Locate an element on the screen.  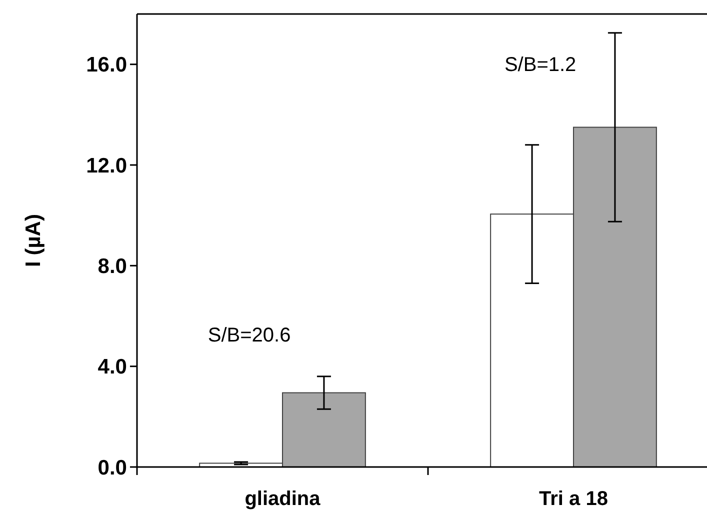
y-tick-label: 12.0 is located at coordinates (106, 166).